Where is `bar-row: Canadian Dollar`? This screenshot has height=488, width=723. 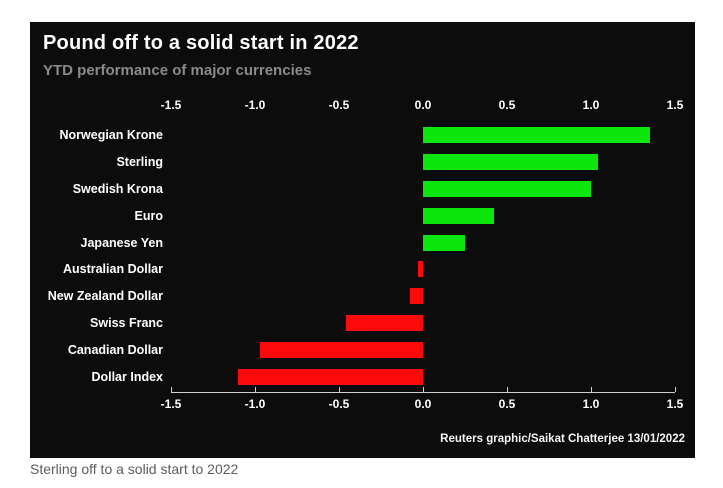
bar-row: Canadian Dollar is located at coordinates (362, 349).